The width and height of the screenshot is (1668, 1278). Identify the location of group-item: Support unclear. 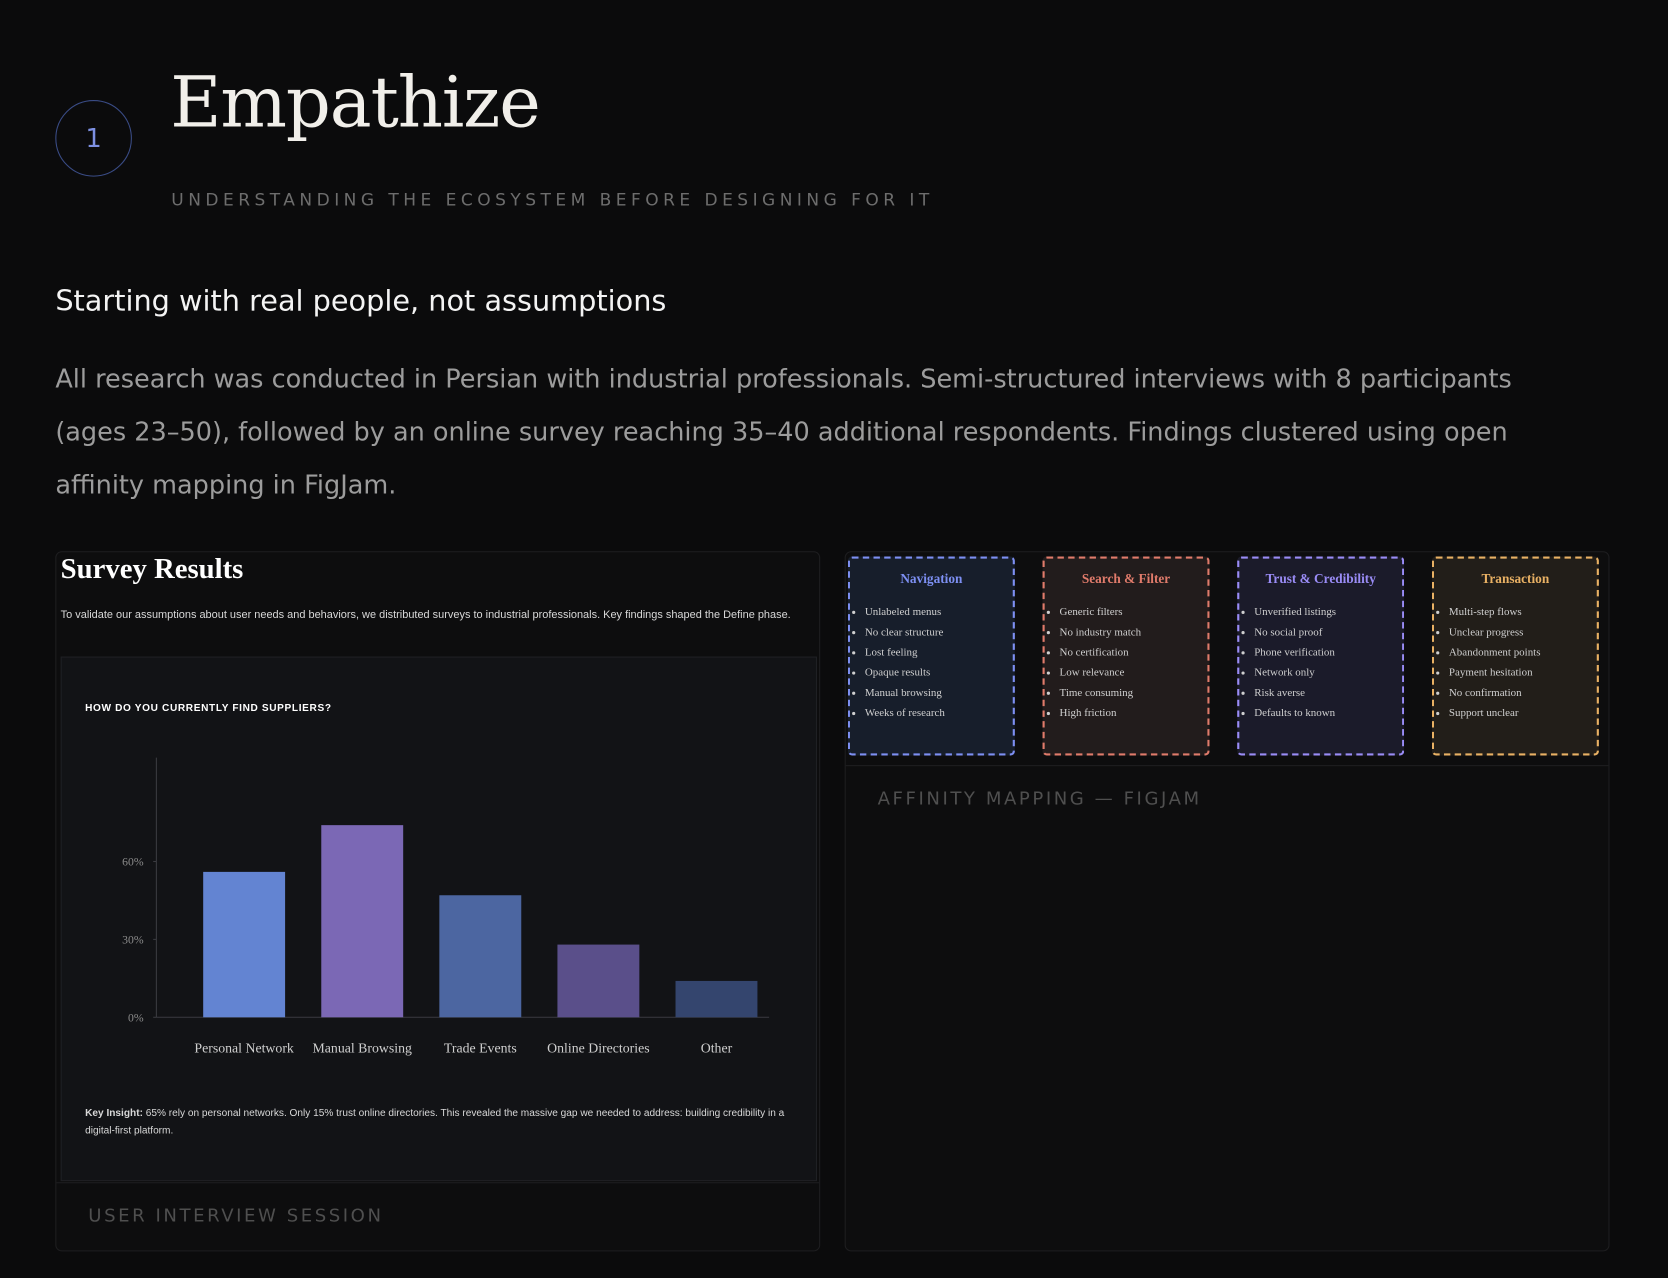
(1523, 713).